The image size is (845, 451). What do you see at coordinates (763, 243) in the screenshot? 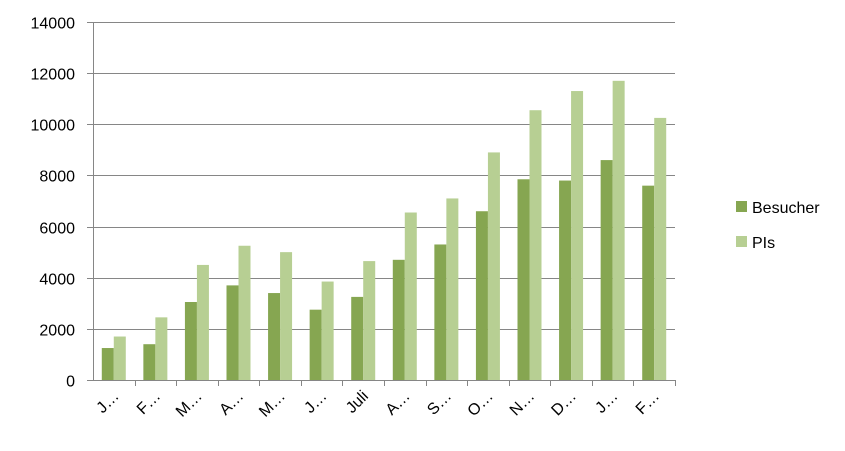
I see `legend-label-pis: PIs` at bounding box center [763, 243].